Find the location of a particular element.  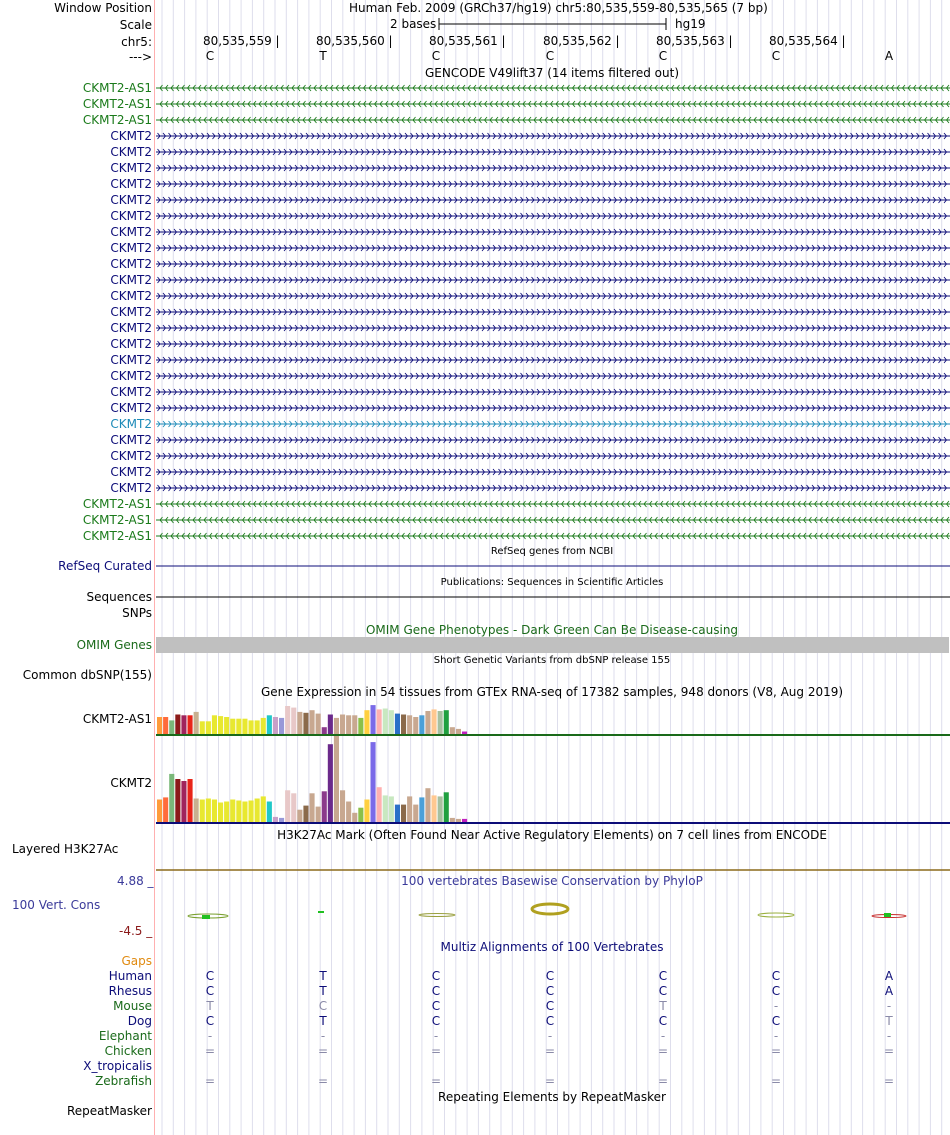

multiz-species-label: Elephant is located at coordinates (125, 1036).